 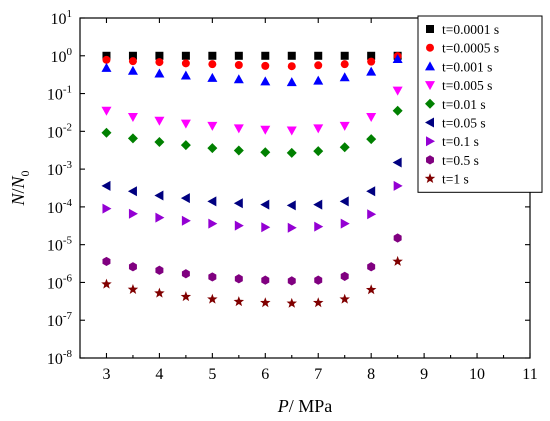 I want to click on legend-item: t=0.005 s, so click(x=458, y=85).